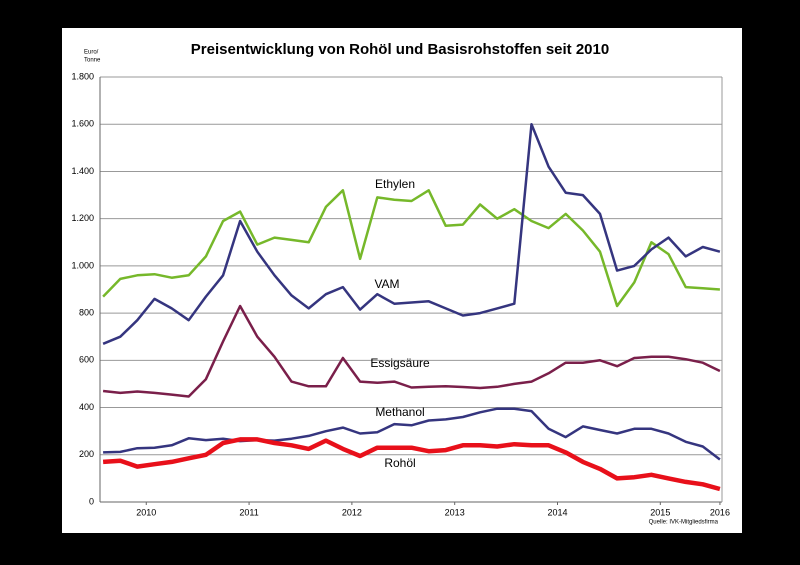 The image size is (800, 565). Describe the element at coordinates (146, 512) in the screenshot. I see `x-tick-label: 2010` at that location.